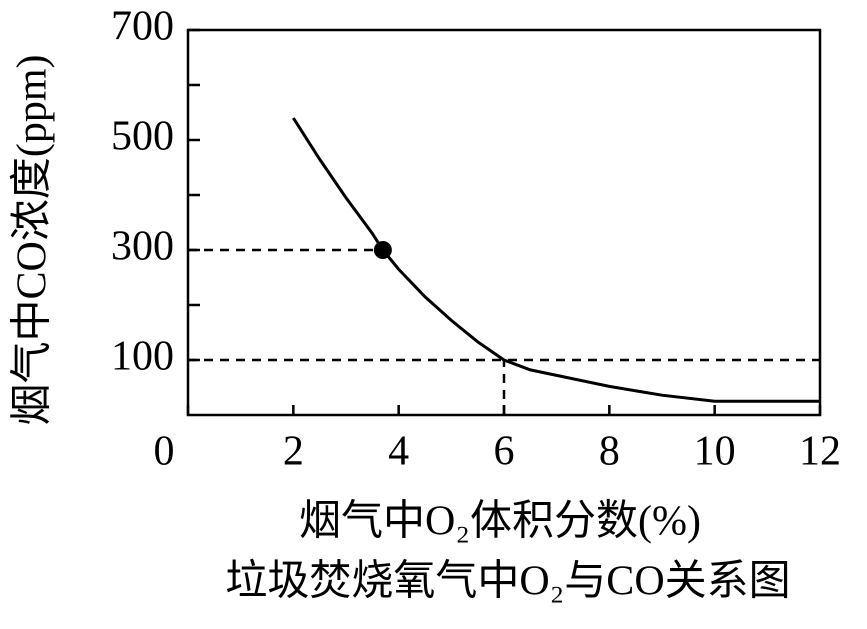 The height and width of the screenshot is (629, 867). I want to click on caption: 垃圾焚烧氧气中O₂与CO关系图, so click(507, 581).